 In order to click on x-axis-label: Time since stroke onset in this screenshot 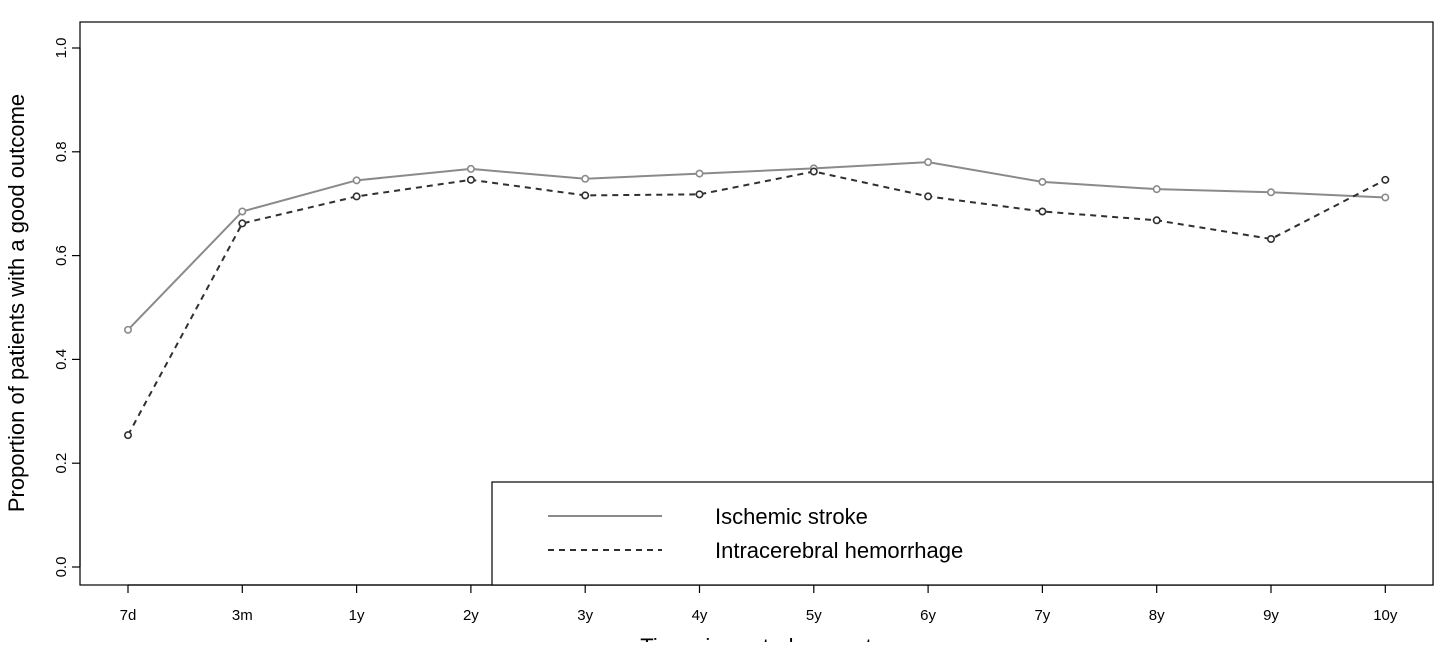, I will do `click(756, 638)`.